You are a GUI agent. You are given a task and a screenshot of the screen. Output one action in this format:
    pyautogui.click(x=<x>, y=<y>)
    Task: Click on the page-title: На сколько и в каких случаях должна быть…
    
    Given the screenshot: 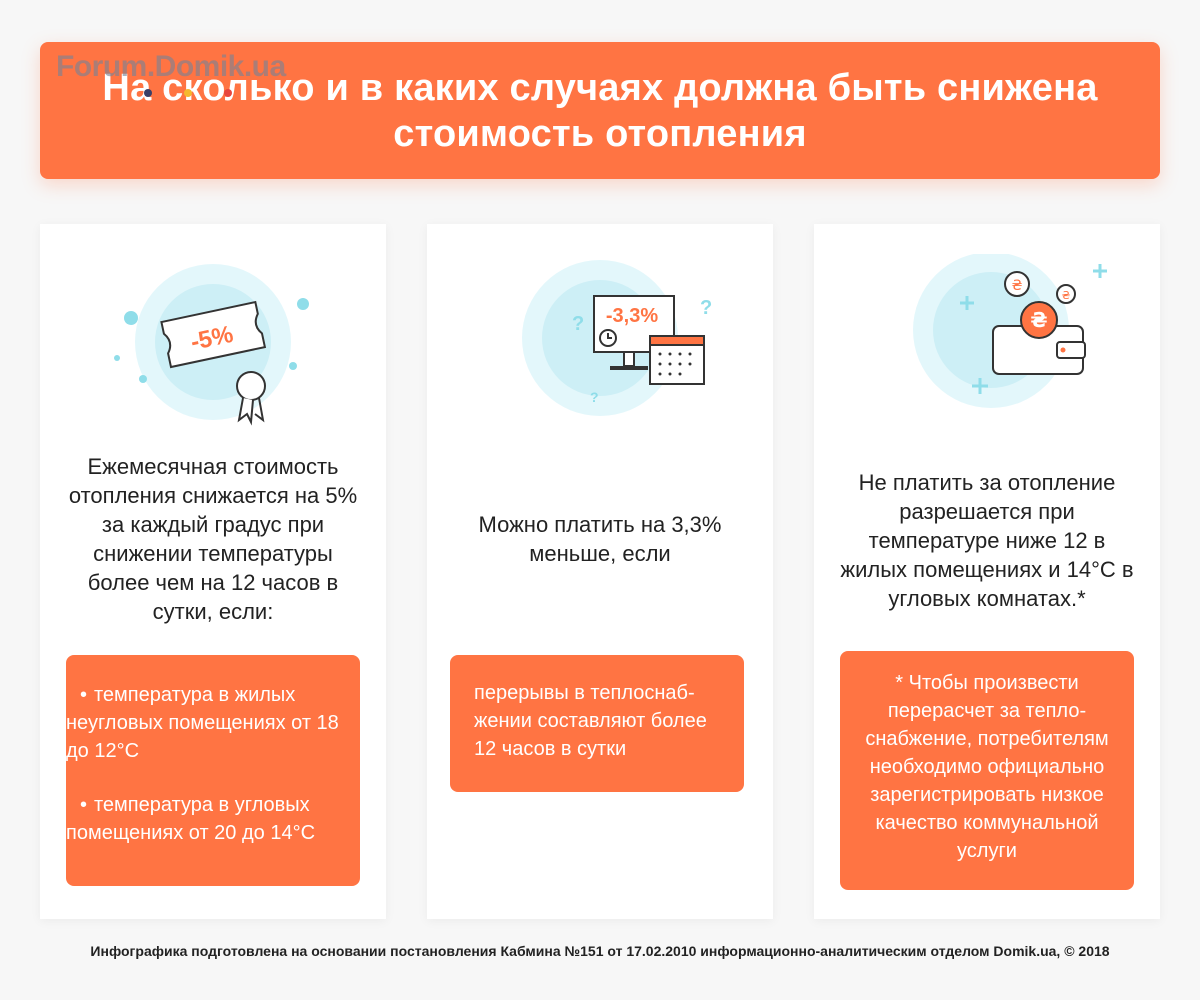 What is the action you would take?
    pyautogui.click(x=600, y=110)
    